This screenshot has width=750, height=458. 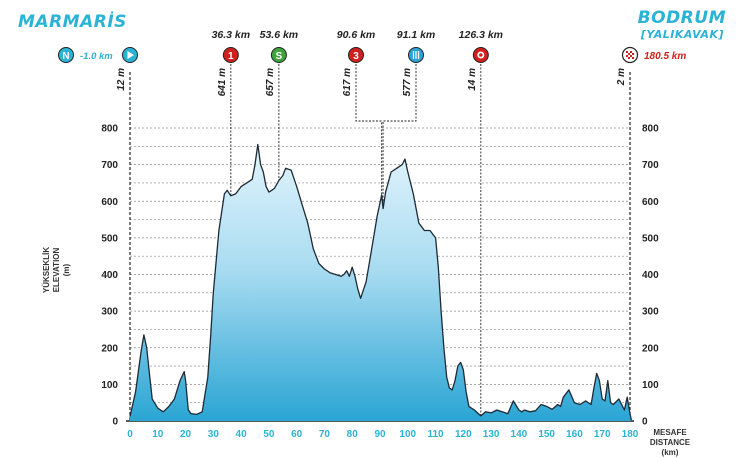 What do you see at coordinates (380, 434) in the screenshot?
I see `x-tick-label: 90` at bounding box center [380, 434].